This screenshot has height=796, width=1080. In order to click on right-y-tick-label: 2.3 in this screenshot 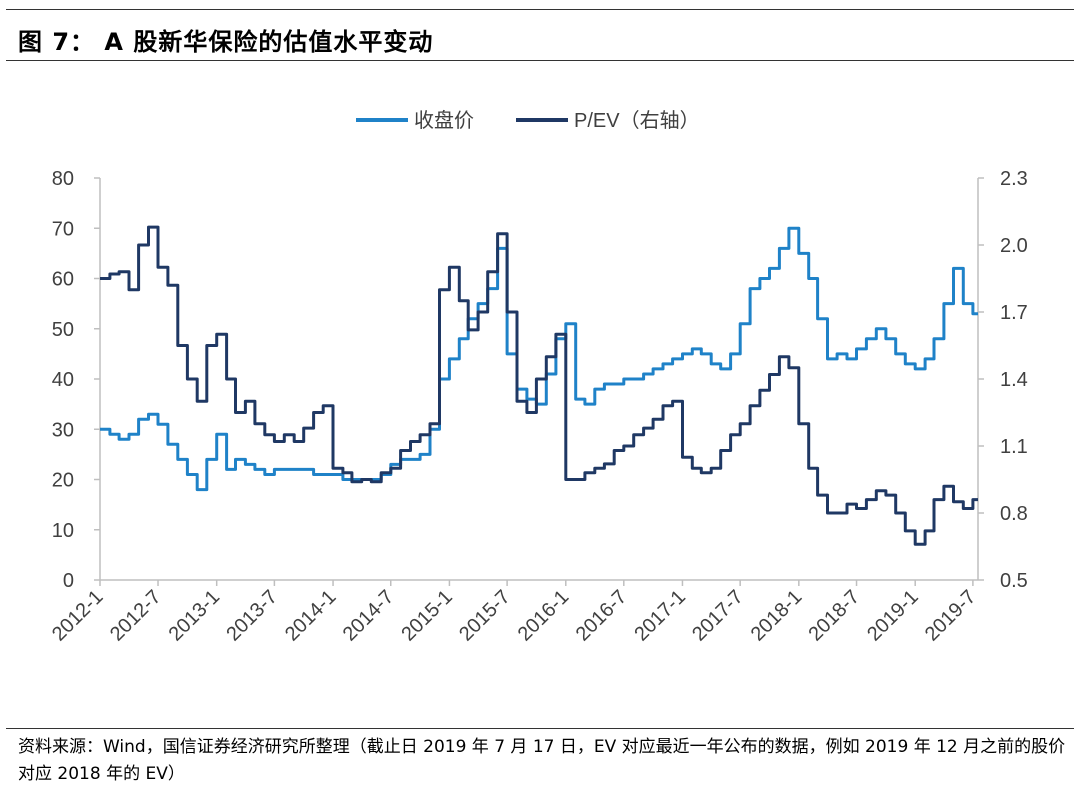, I will do `click(1014, 179)`.